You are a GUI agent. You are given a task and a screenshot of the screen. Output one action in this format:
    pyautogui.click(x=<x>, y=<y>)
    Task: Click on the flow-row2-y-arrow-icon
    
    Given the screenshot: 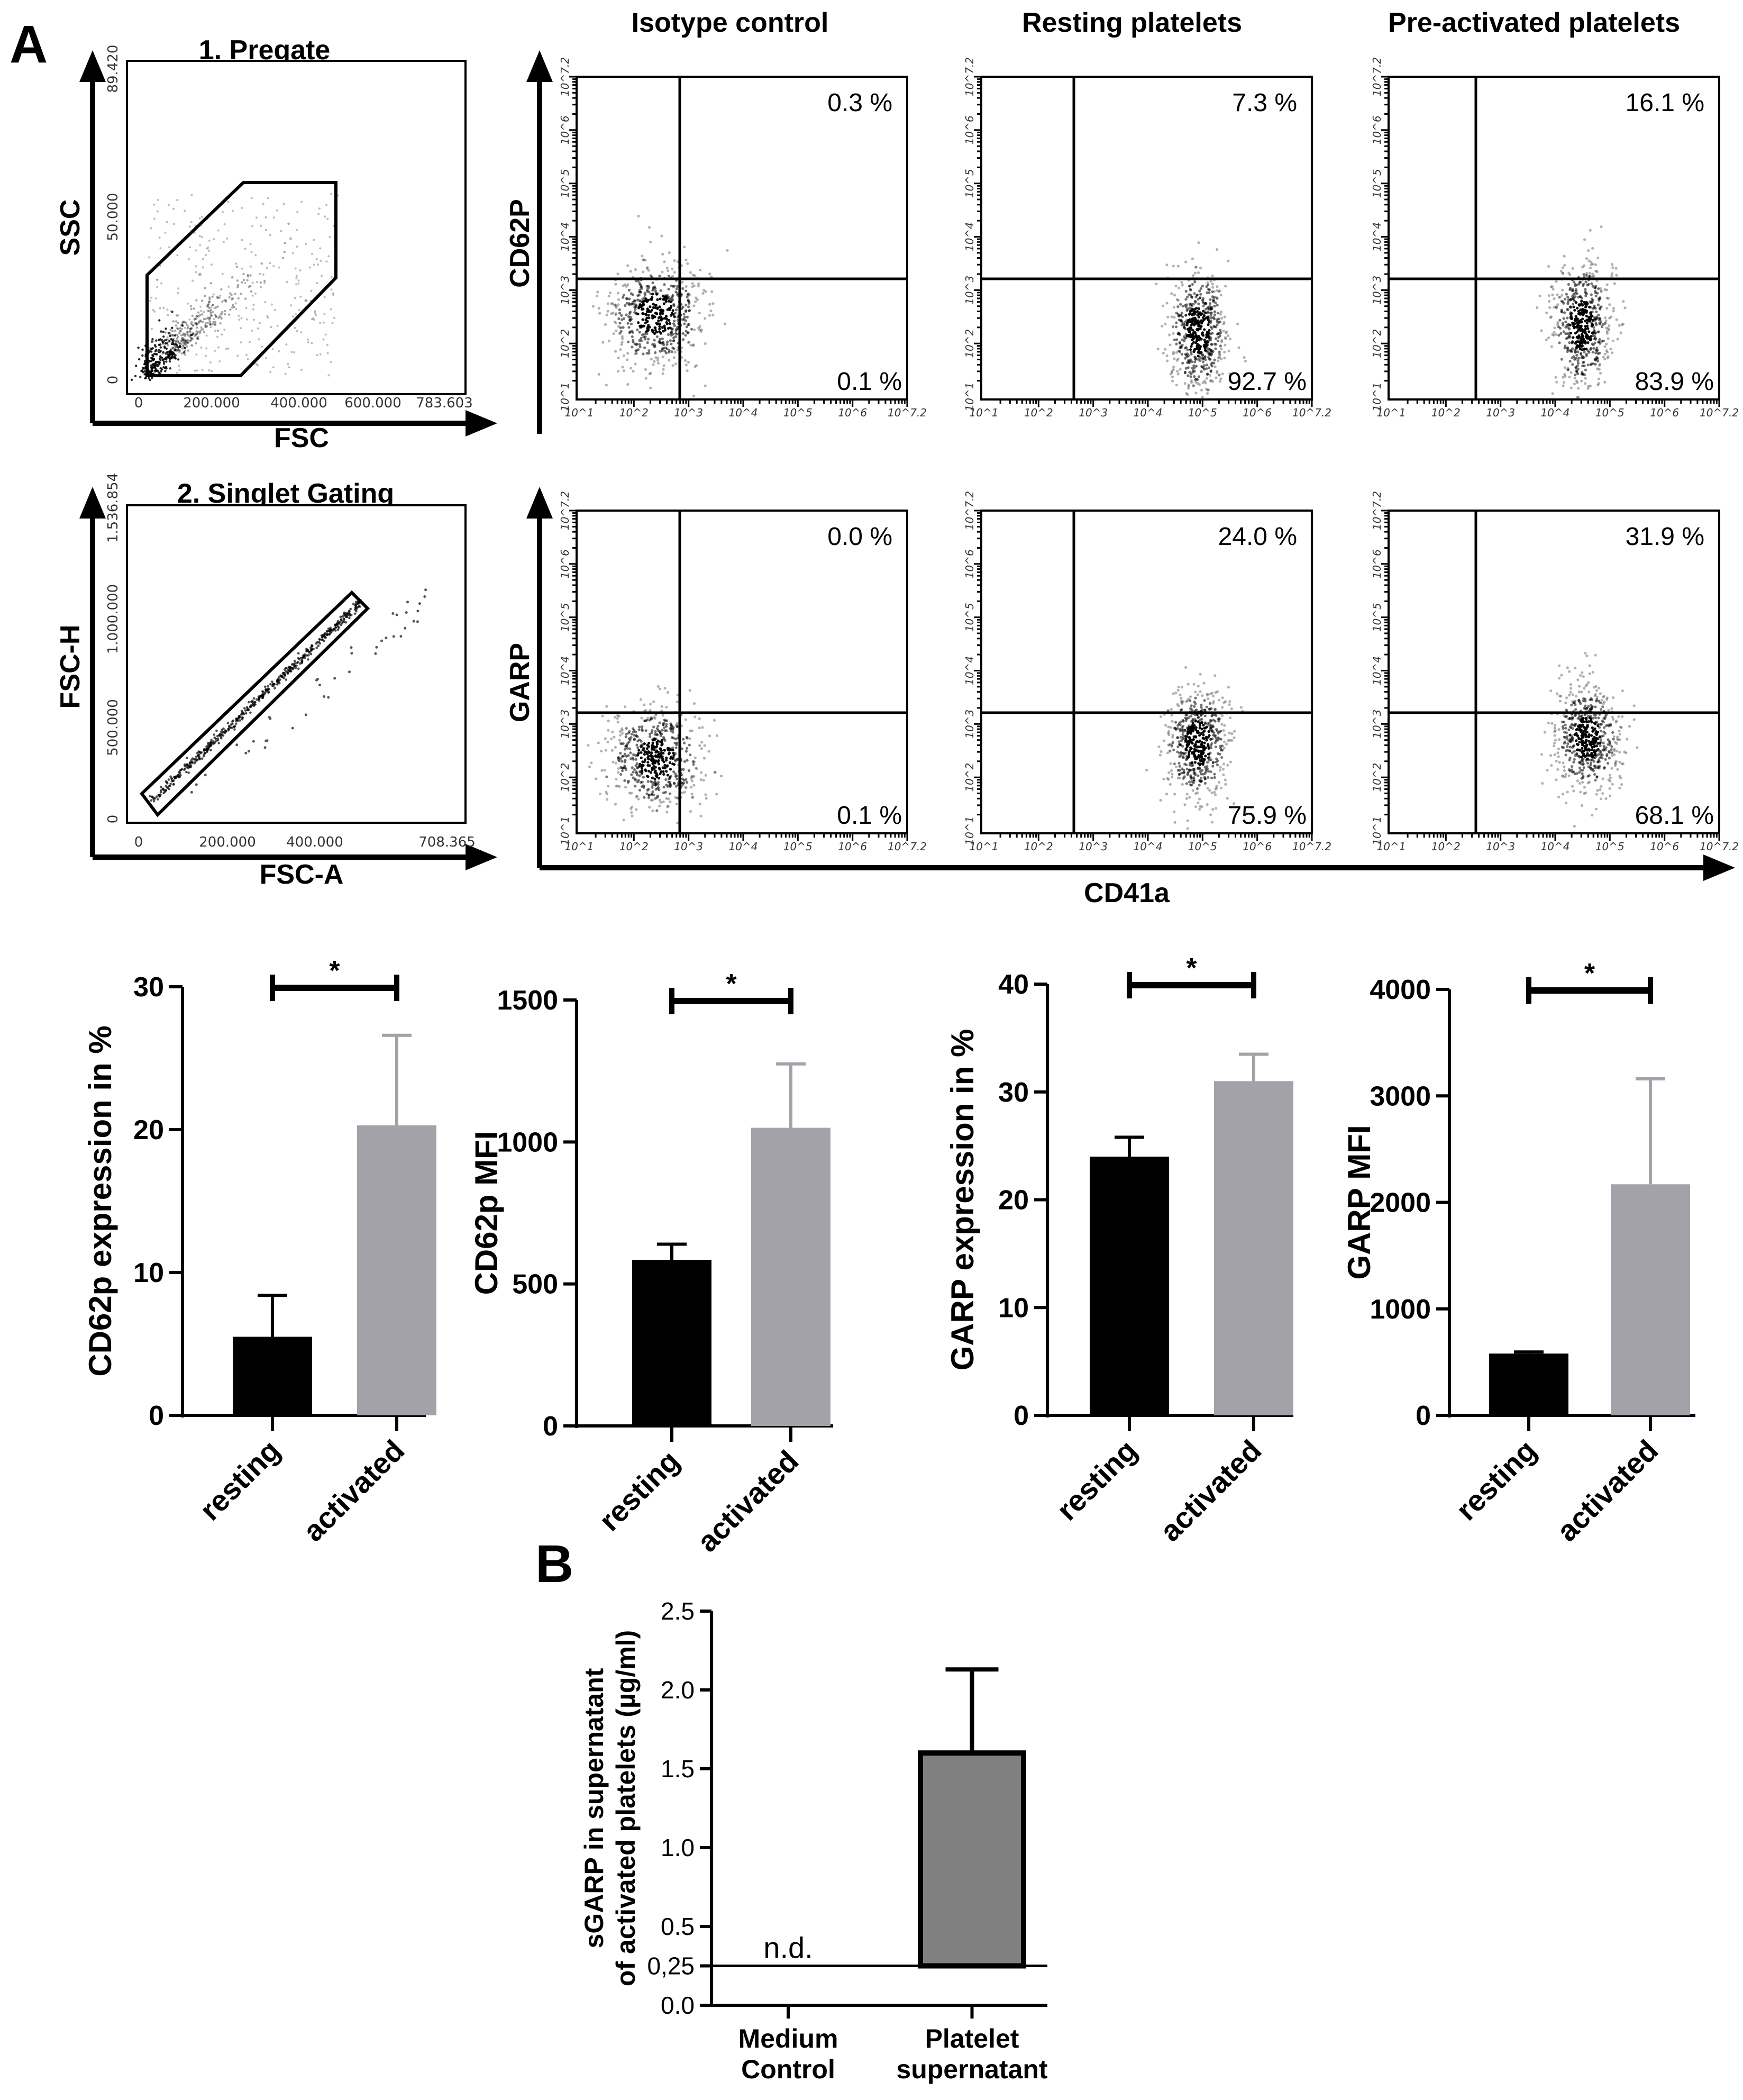 What is the action you would take?
    pyautogui.click(x=539, y=503)
    